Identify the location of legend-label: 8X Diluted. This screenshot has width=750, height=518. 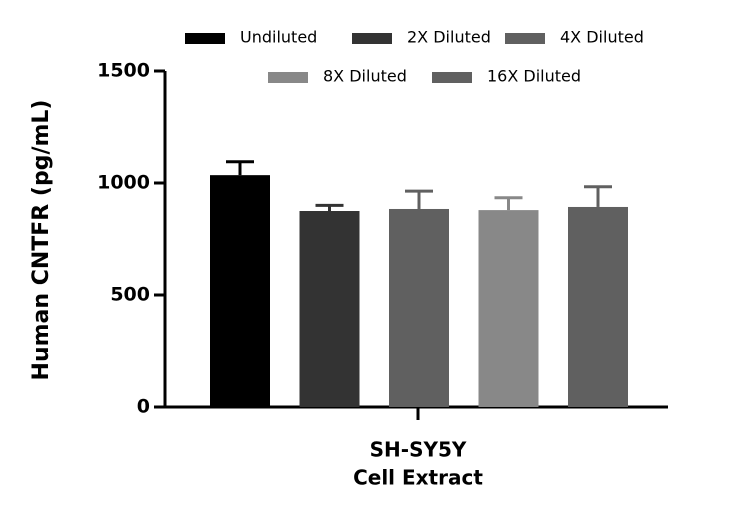
(365, 76).